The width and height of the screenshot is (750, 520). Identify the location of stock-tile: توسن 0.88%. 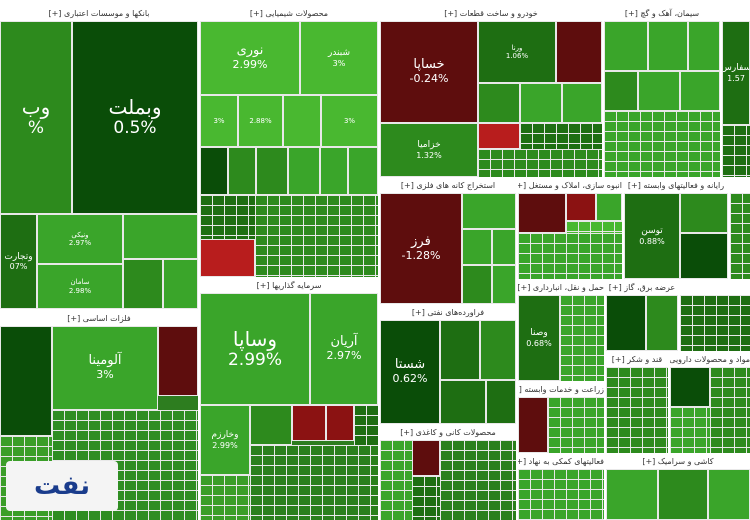
(652, 236).